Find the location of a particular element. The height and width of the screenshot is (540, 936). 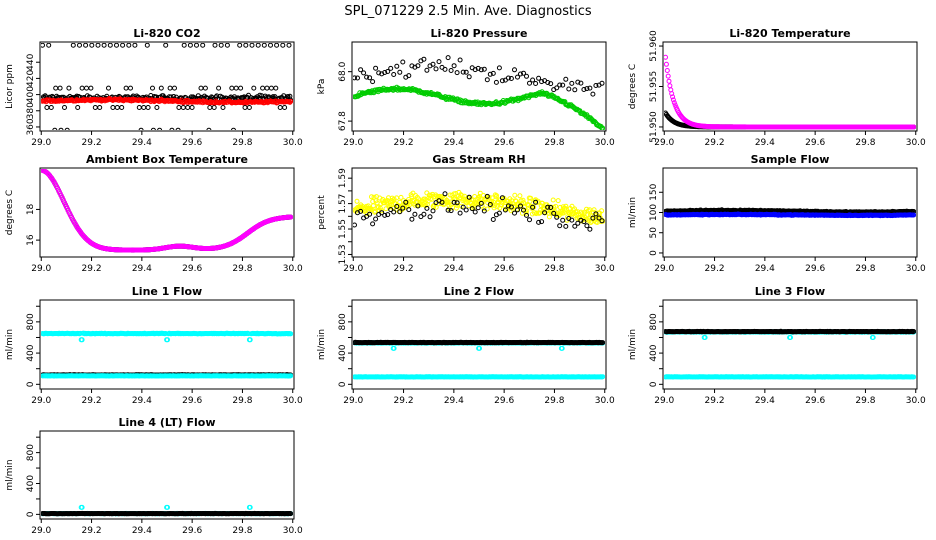

plot-frame is located at coordinates (167, 86).